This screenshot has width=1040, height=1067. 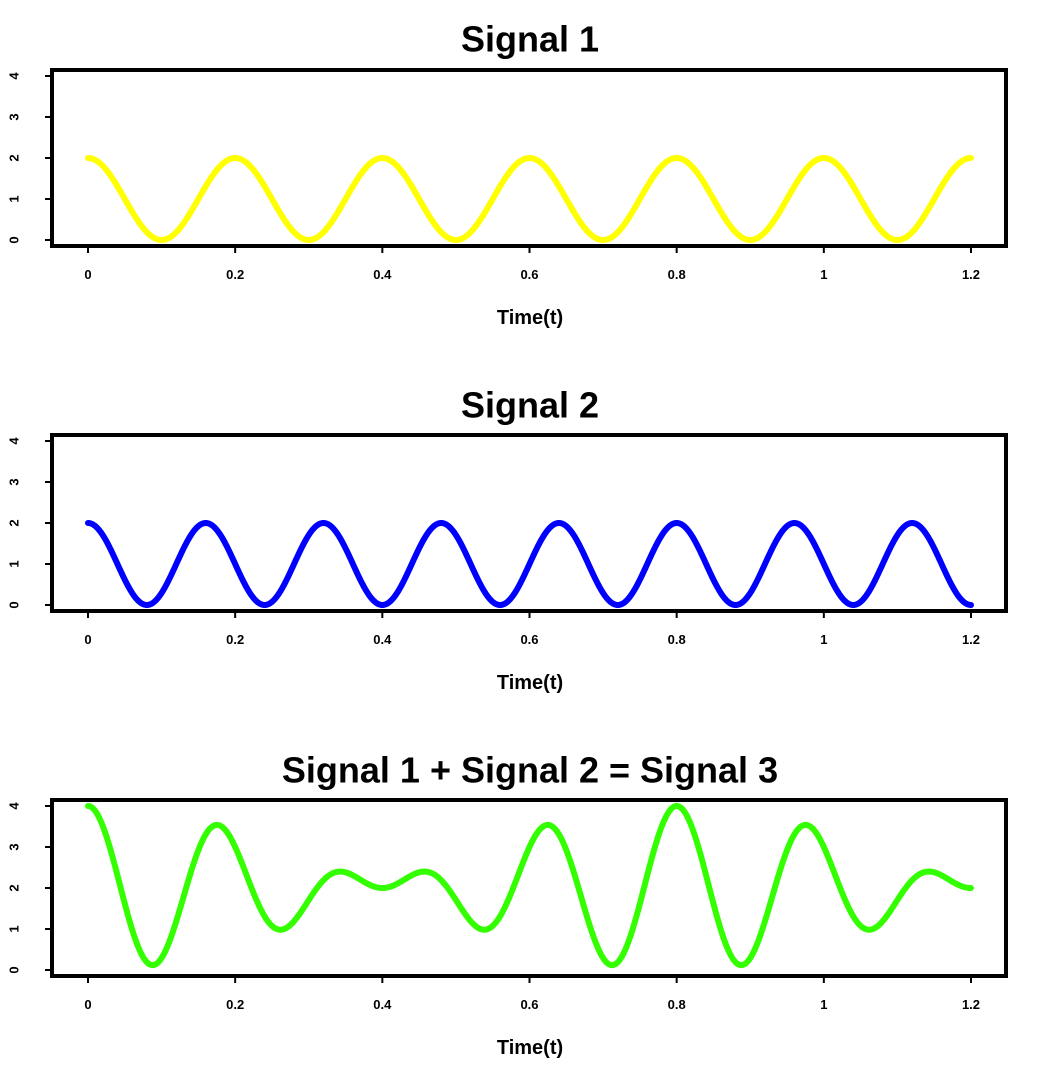 What do you see at coordinates (530, 405) in the screenshot?
I see `chart-title: Signal 2` at bounding box center [530, 405].